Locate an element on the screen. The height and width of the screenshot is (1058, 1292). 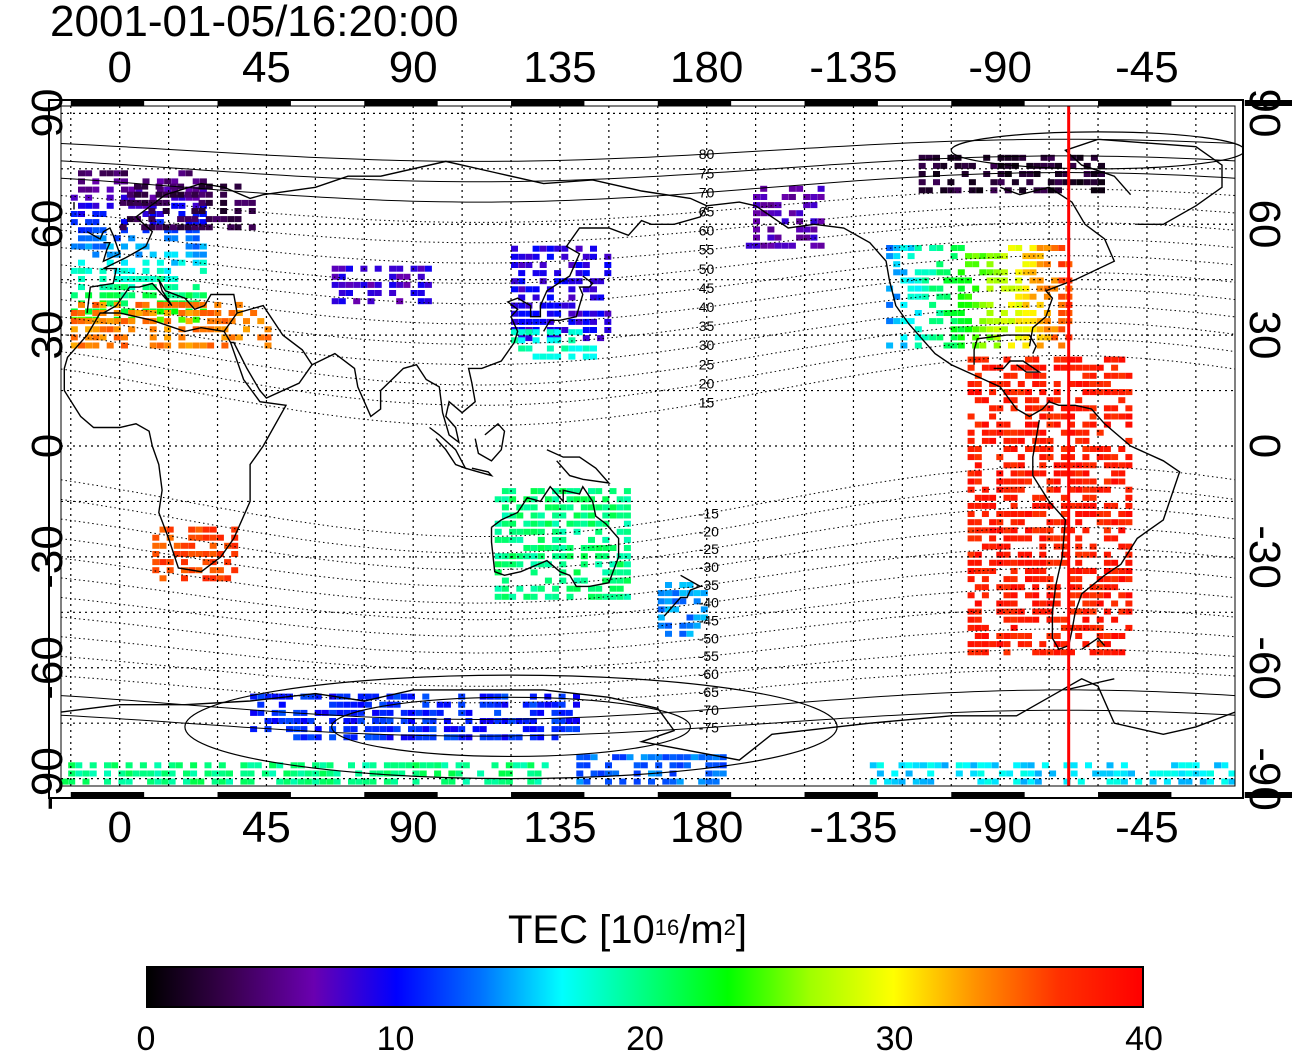
colorbar-tick-label: 20 is located at coordinates (645, 1039).